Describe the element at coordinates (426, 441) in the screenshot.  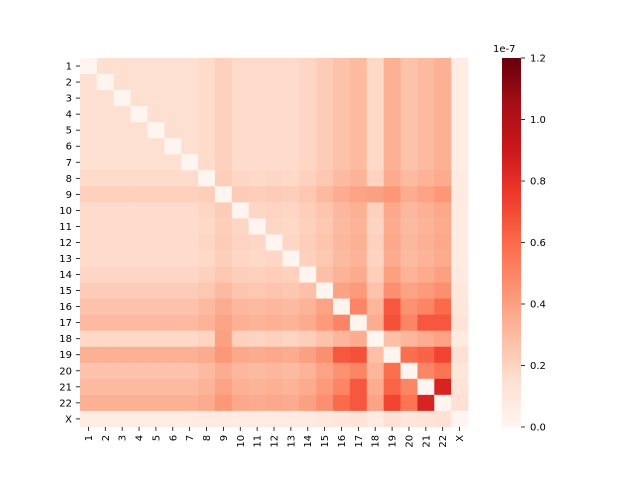
I see `col-tick-label-21: 21` at that location.